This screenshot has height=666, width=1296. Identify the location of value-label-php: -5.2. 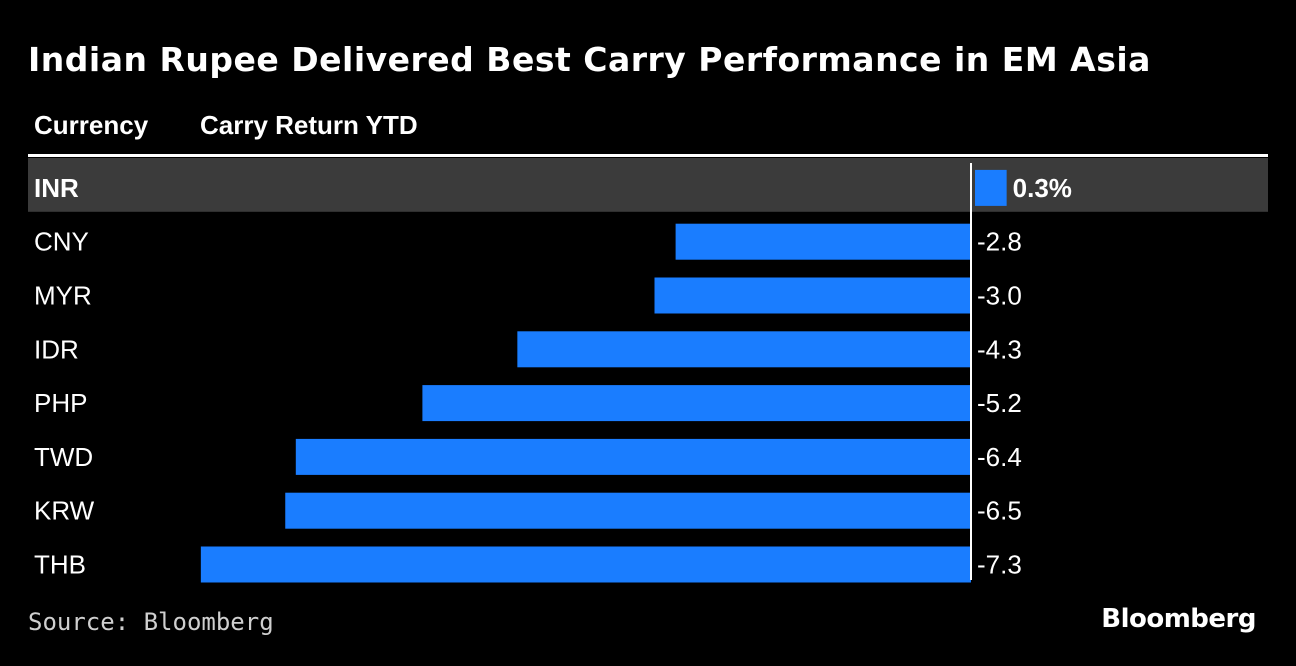
(999, 403).